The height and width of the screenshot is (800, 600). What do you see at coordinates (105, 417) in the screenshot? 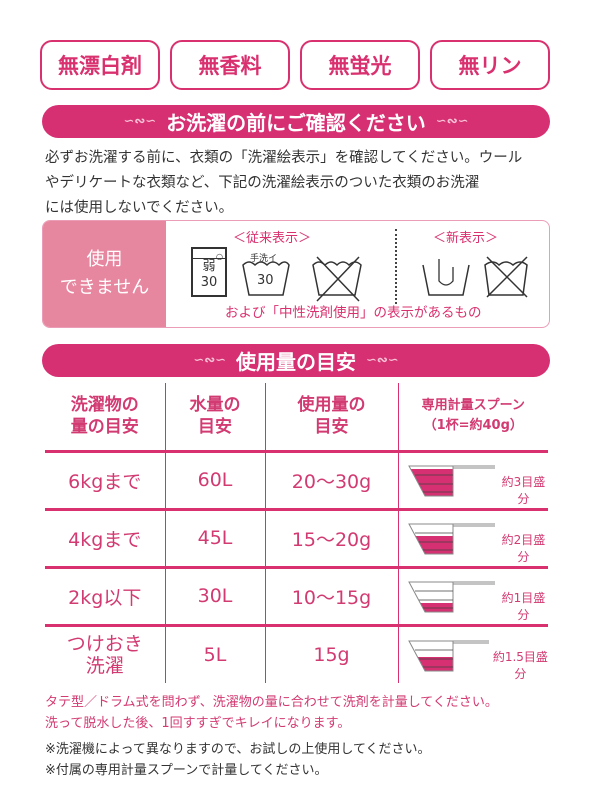
I see `header-load: 洗濯物の 量の目安` at bounding box center [105, 417].